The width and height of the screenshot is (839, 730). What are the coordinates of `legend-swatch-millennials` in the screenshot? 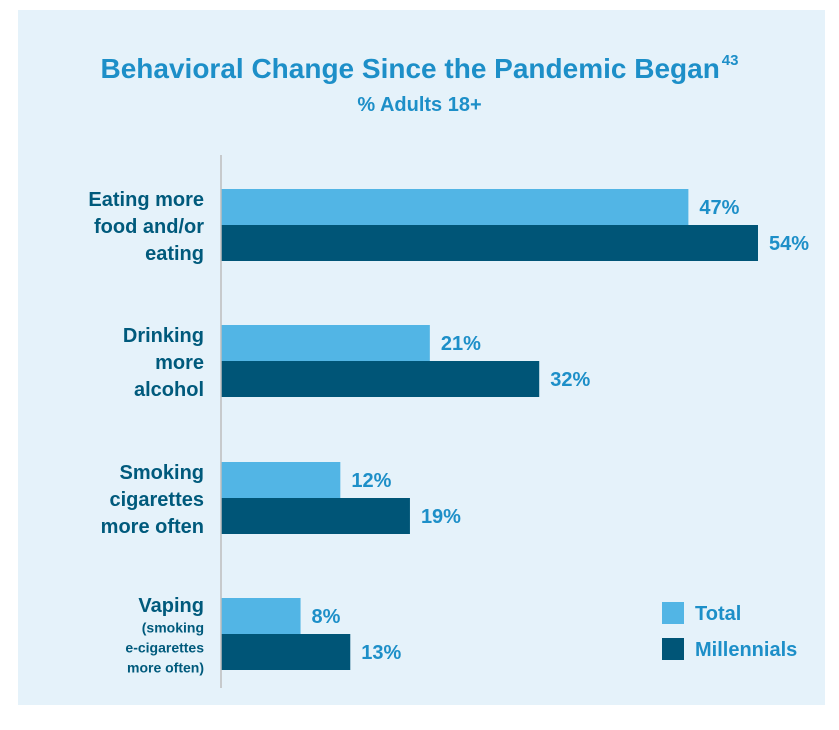 It's located at (673, 649).